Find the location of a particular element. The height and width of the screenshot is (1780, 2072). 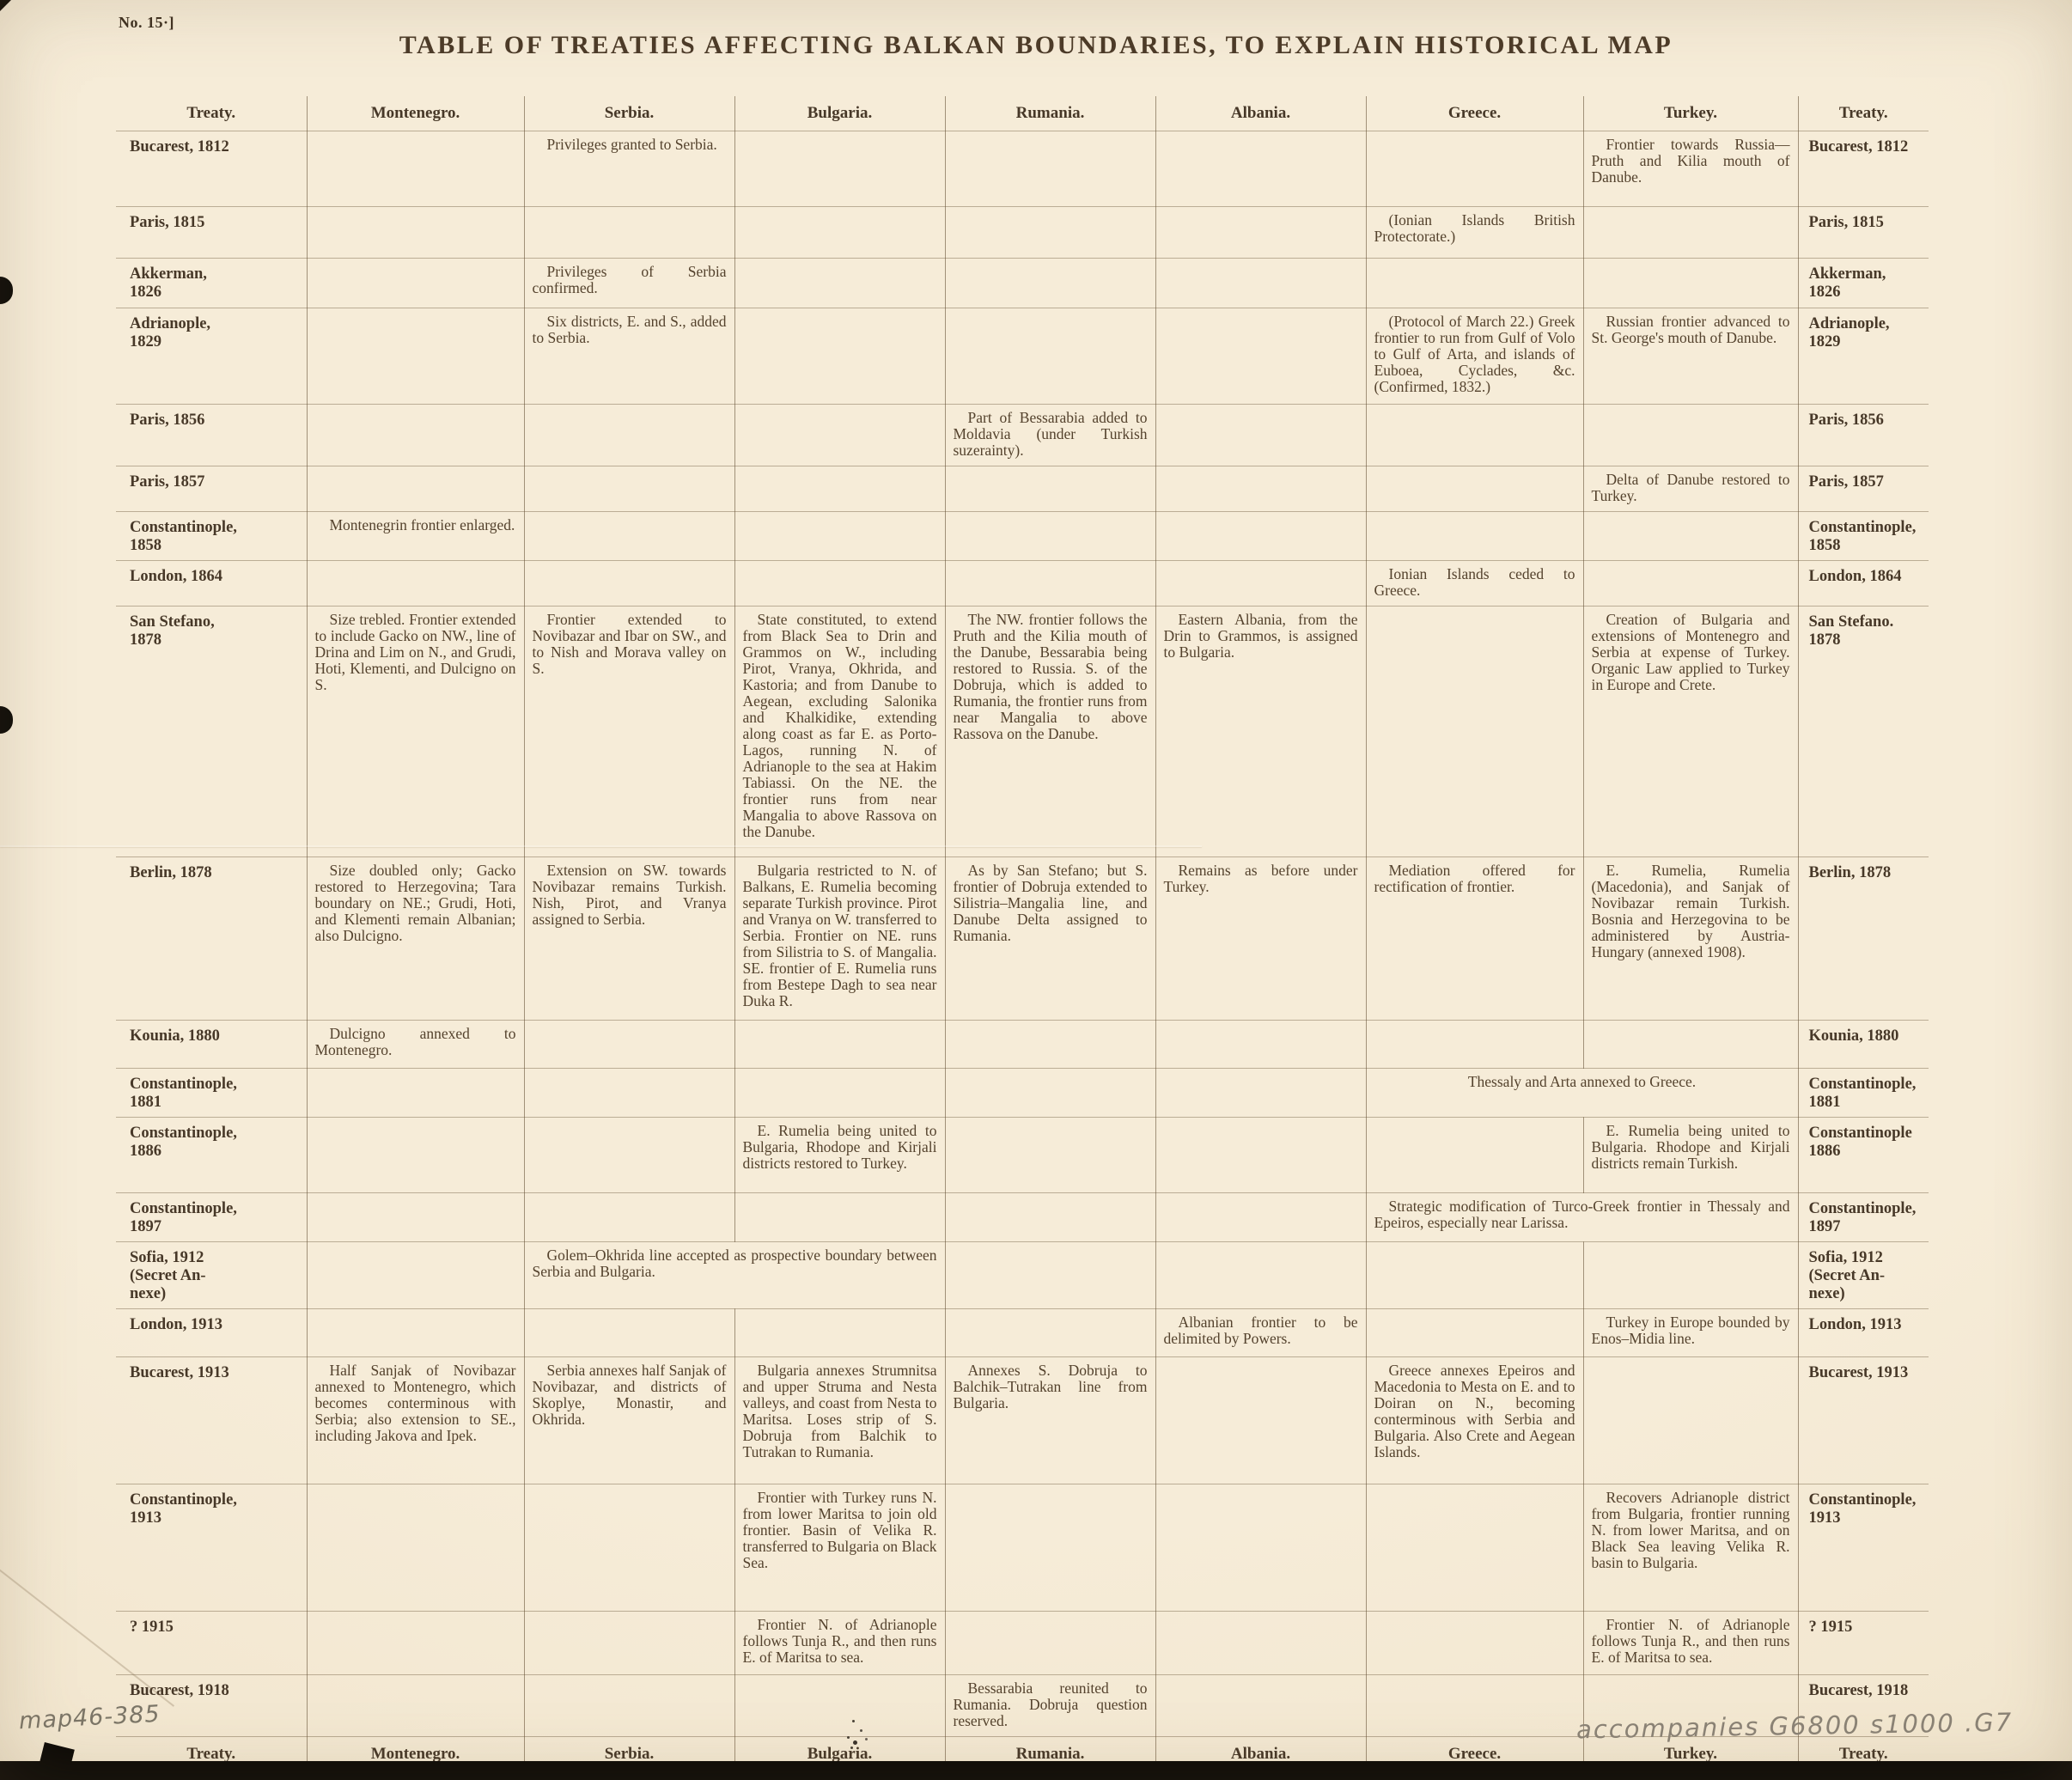

table-cell: Montenegrin frontier enlarged. is located at coordinates (415, 536).